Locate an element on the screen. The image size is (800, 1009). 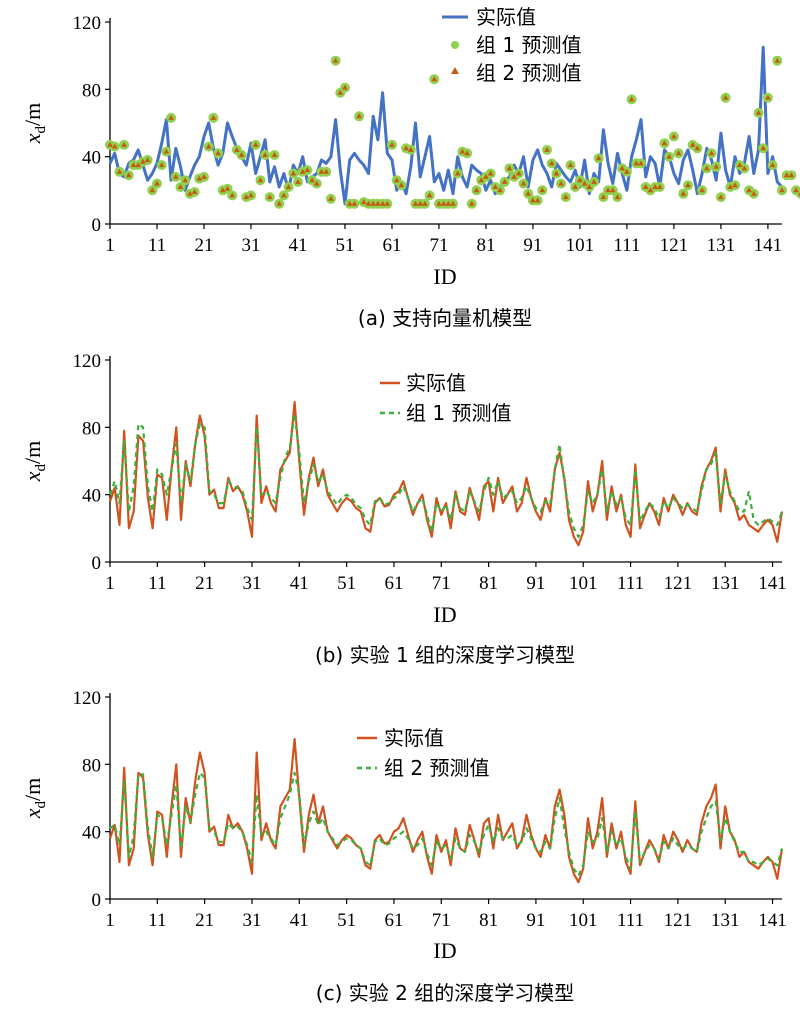
x-tick-label: 61 is located at coordinates (393, 583).